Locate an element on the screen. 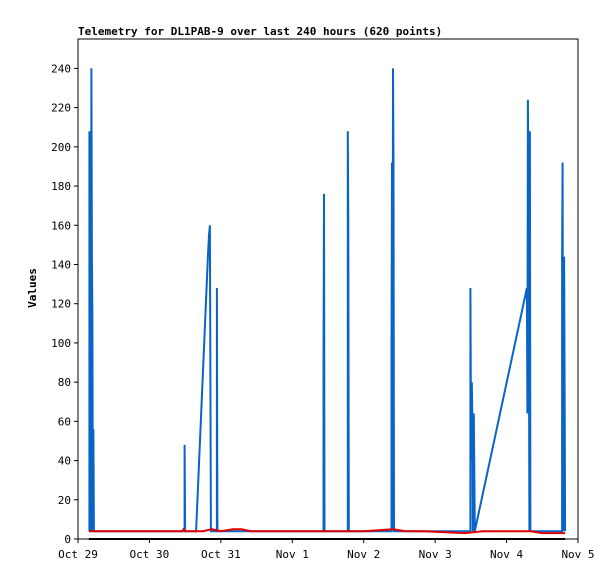 The image size is (615, 579). y-tick-label: 240 is located at coordinates (61, 68).